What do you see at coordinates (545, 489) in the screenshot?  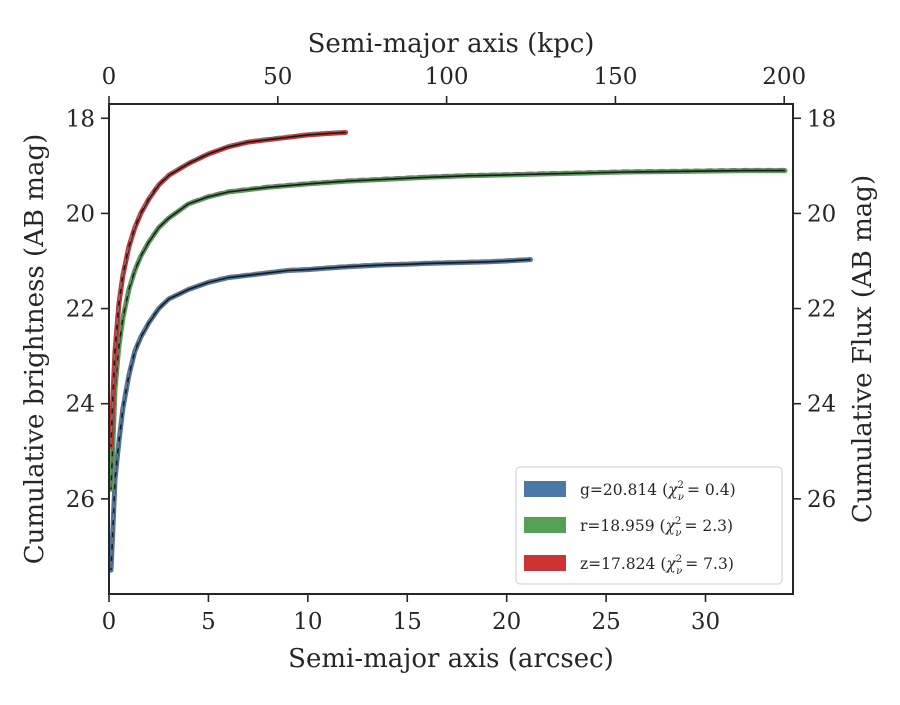 I see `legend-swatch-g` at bounding box center [545, 489].